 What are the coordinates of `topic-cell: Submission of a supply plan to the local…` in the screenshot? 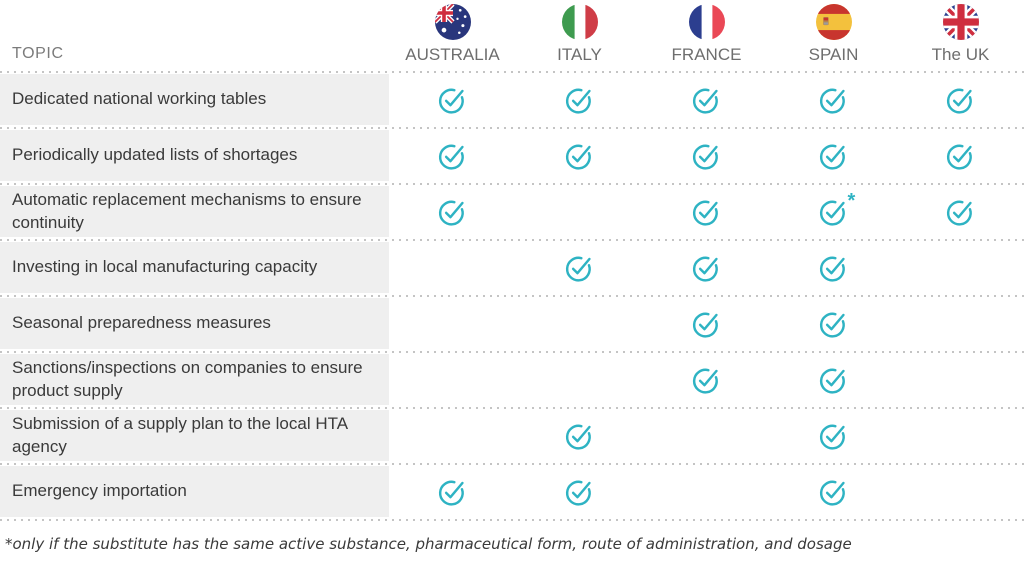 It's located at (194, 435).